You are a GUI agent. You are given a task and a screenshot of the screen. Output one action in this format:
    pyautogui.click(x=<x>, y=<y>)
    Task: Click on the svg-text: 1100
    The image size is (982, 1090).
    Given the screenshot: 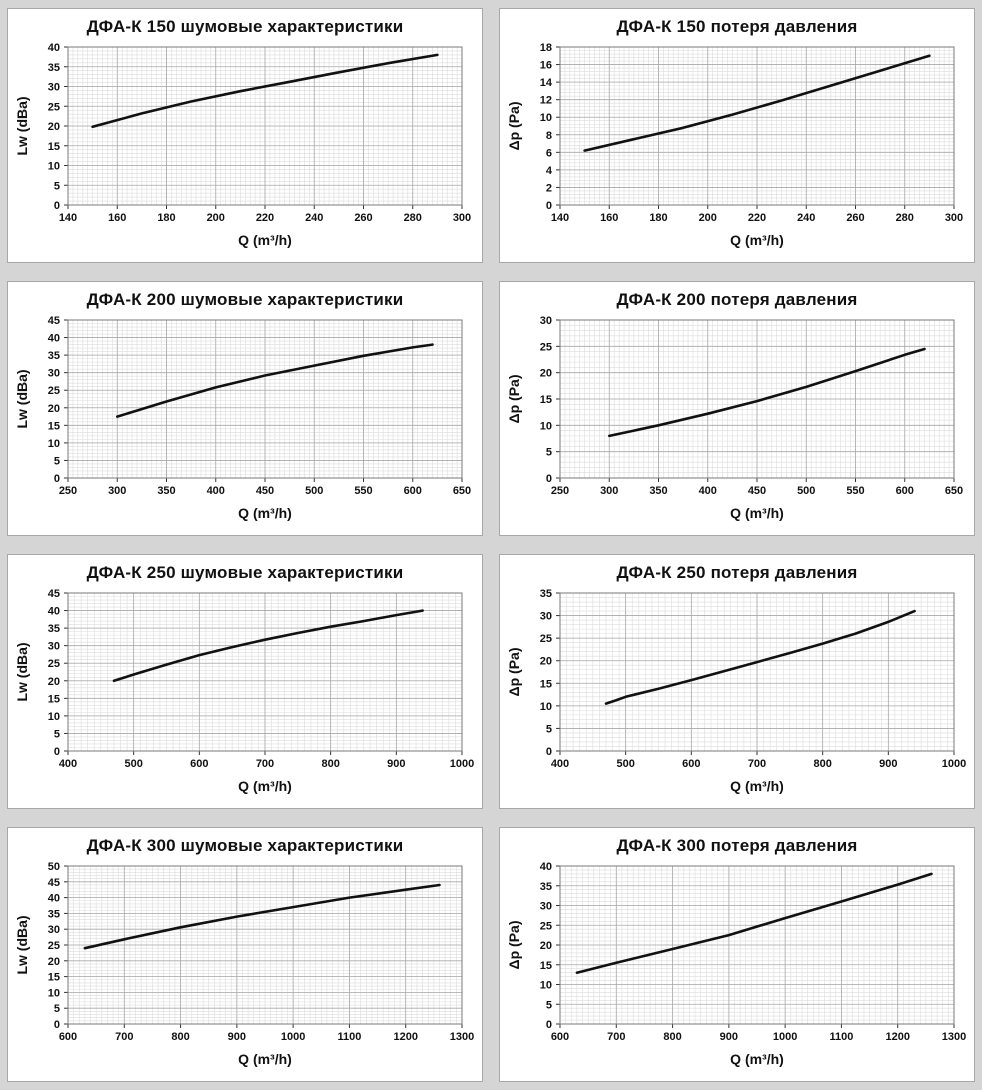 What is the action you would take?
    pyautogui.click(x=349, y=1037)
    